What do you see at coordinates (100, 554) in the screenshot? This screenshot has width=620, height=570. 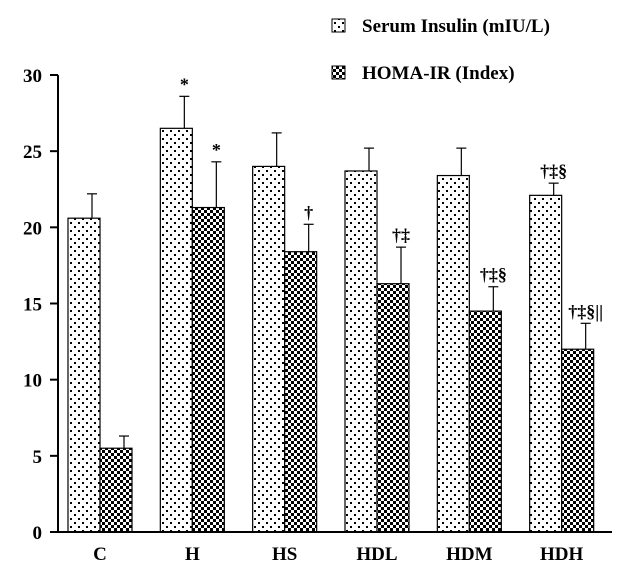 I see `x-category-label-c: C` at bounding box center [100, 554].